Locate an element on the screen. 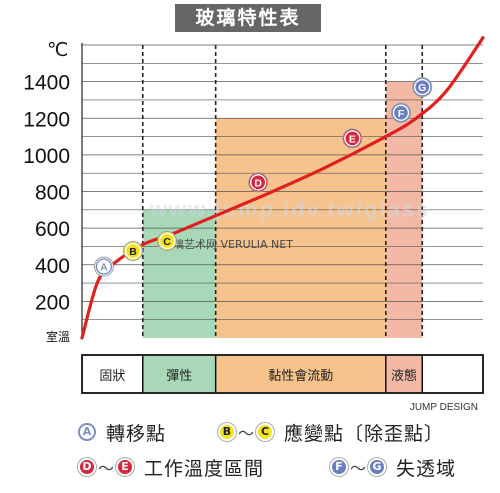  point-B is located at coordinates (133, 251).